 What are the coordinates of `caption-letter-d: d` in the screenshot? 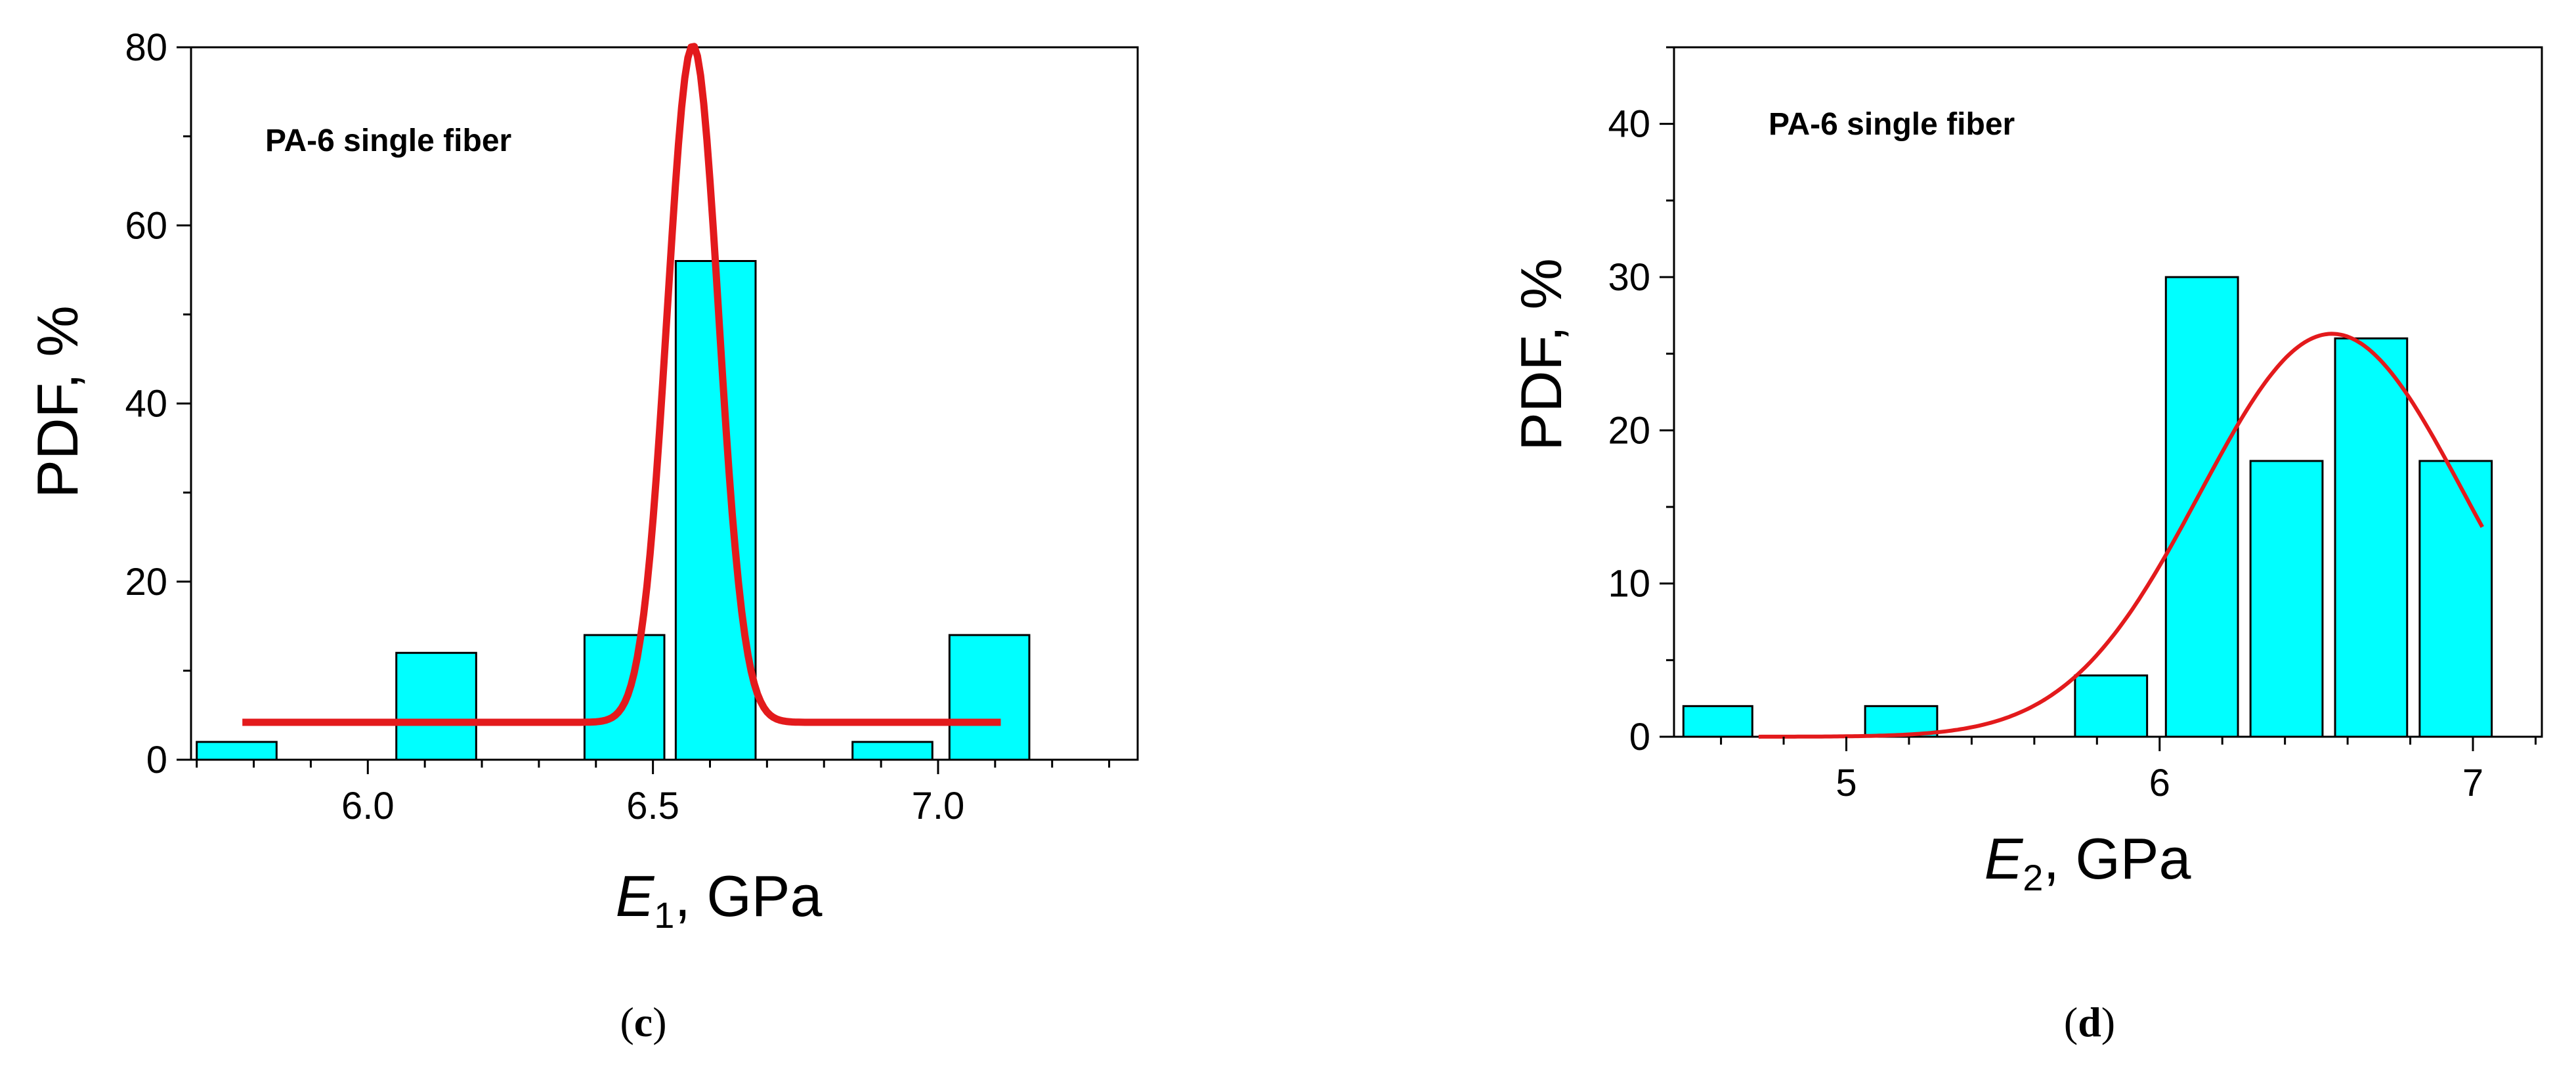 It's located at (2089, 1022).